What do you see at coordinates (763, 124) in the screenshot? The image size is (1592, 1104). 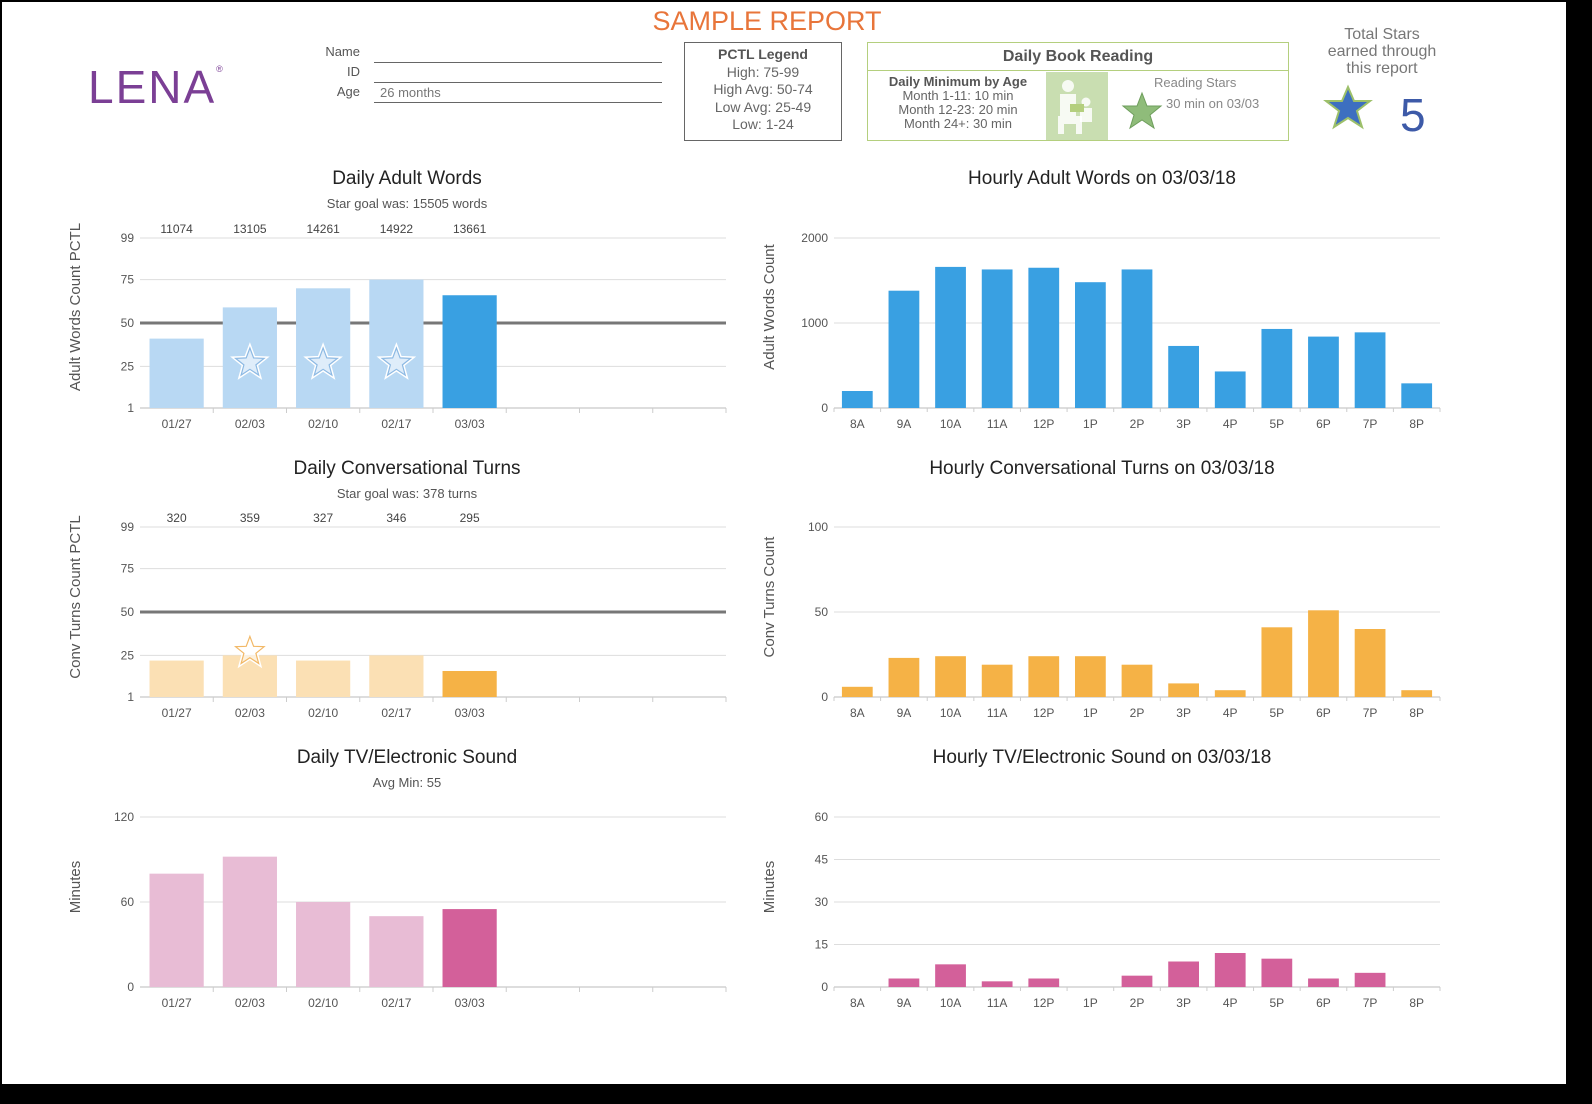 I see `pctl-legend-line: Low: 1-24` at bounding box center [763, 124].